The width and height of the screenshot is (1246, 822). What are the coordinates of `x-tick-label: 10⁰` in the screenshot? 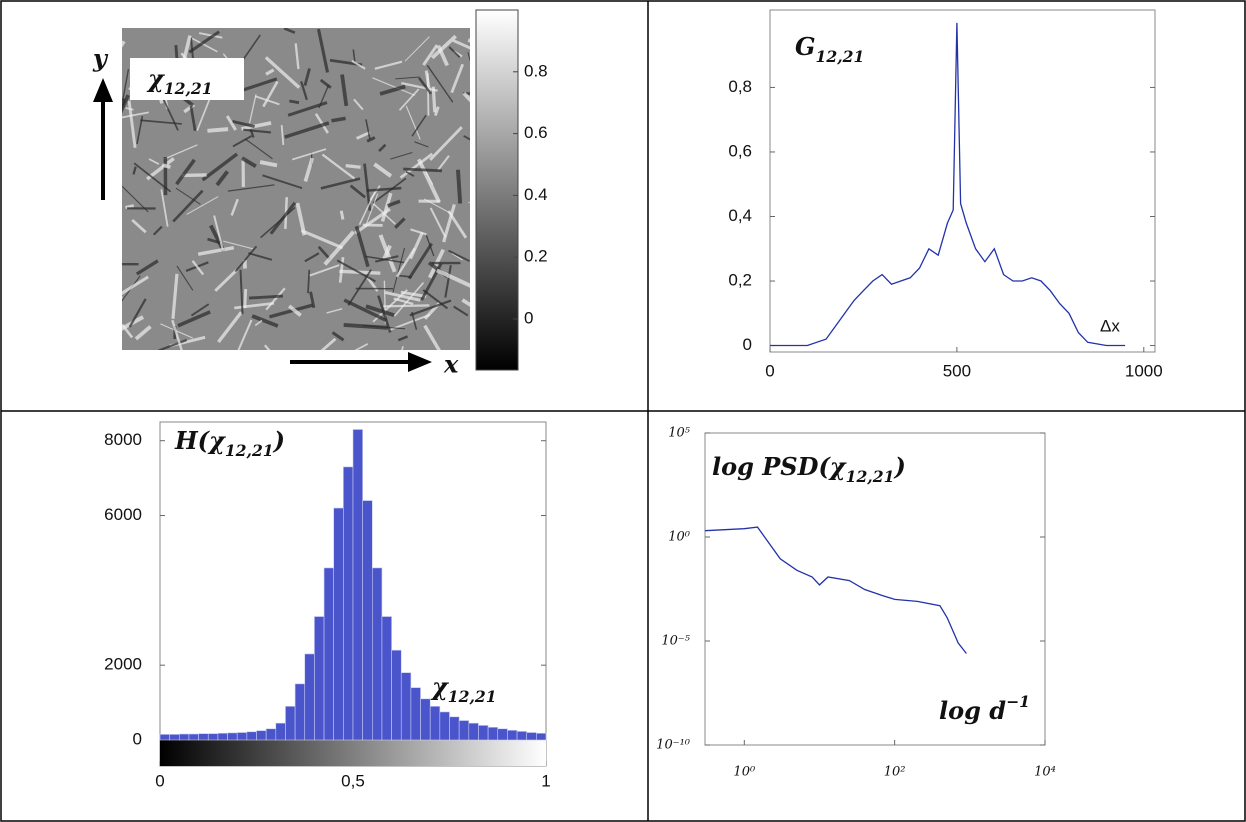 It's located at (744, 772).